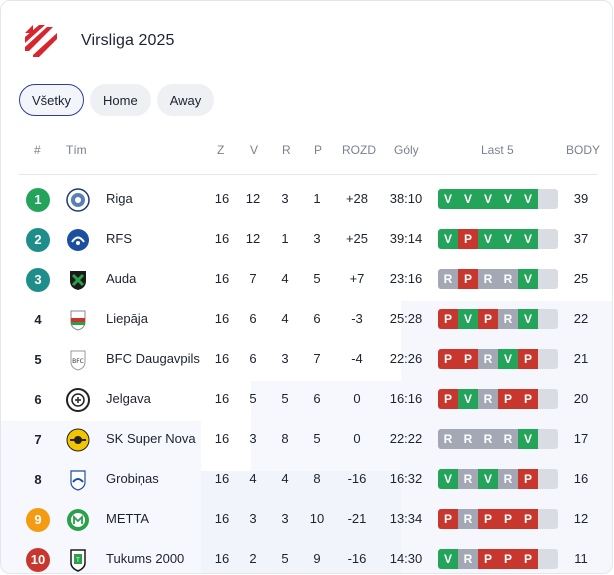  Describe the element at coordinates (78, 440) in the screenshot. I see `super-nova-crest-icon` at that location.